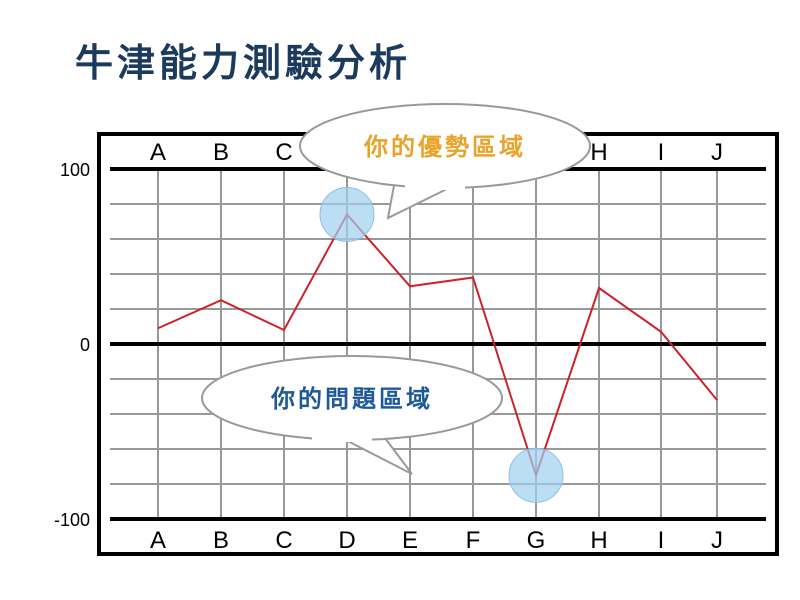 The image size is (800, 600). Describe the element at coordinates (283, 540) in the screenshot. I see `x-tick-label-bottom: C` at that location.